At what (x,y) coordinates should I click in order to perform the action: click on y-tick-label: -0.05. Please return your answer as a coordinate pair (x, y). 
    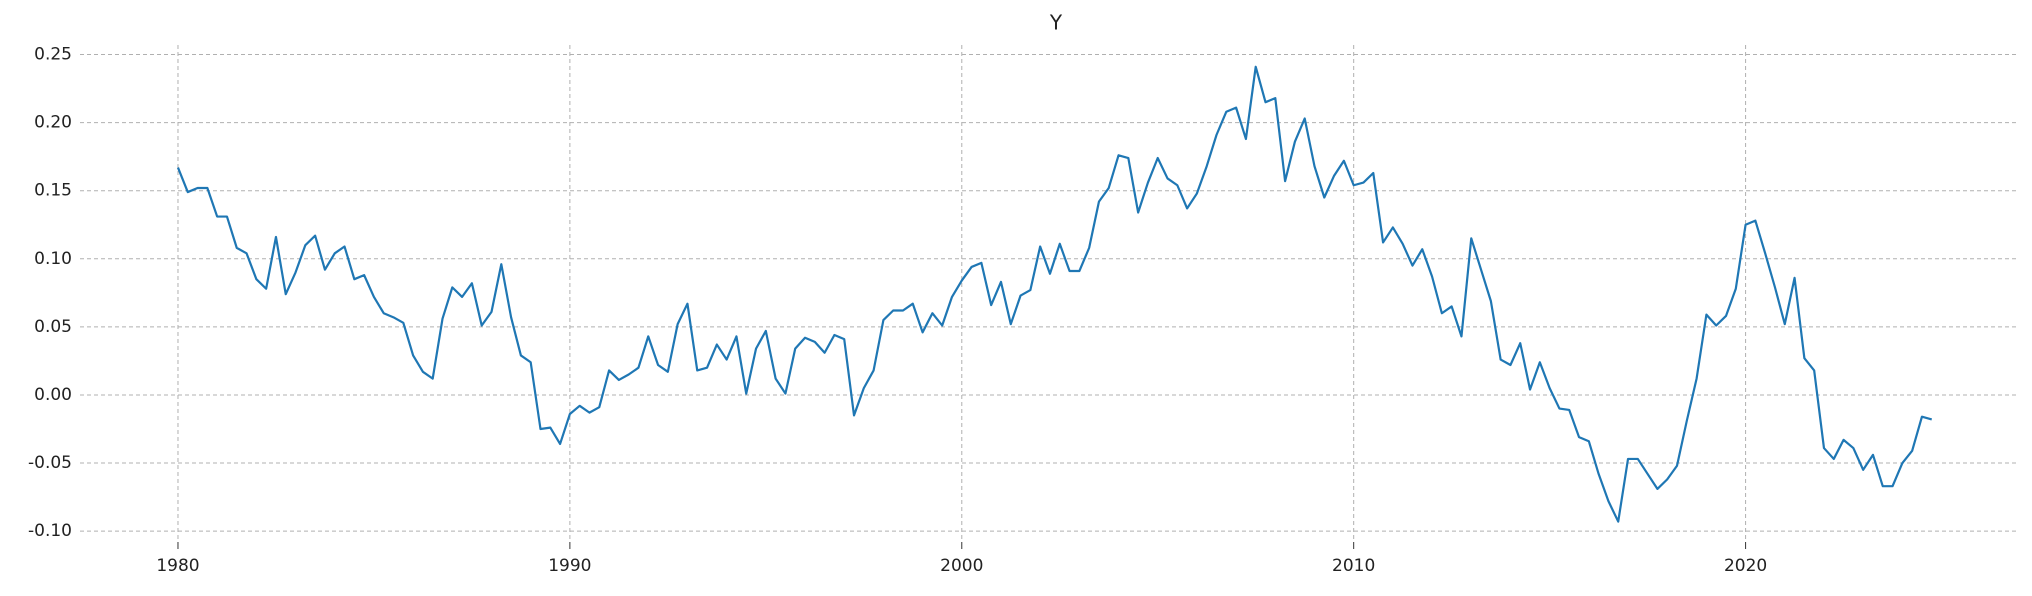
    Looking at the image, I should click on (50, 463).